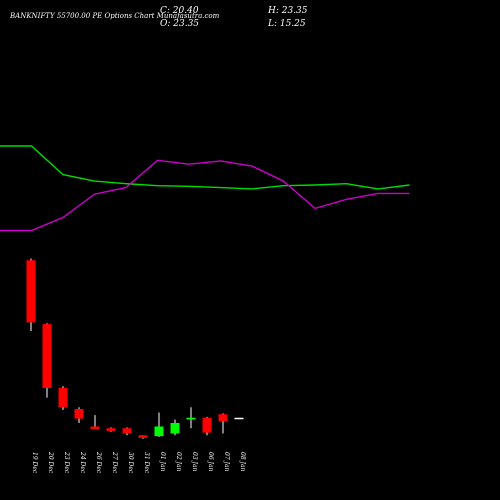  What do you see at coordinates (210, 462) in the screenshot?
I see `date-tick-label: 06 Jan` at bounding box center [210, 462].